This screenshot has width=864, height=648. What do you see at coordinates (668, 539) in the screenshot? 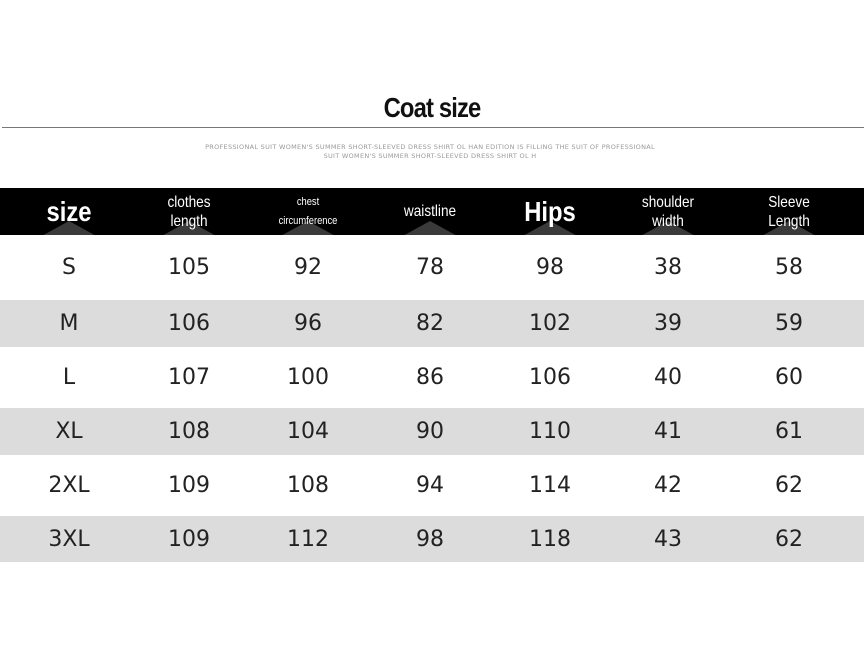
I see `table-cell: 43` at bounding box center [668, 539].